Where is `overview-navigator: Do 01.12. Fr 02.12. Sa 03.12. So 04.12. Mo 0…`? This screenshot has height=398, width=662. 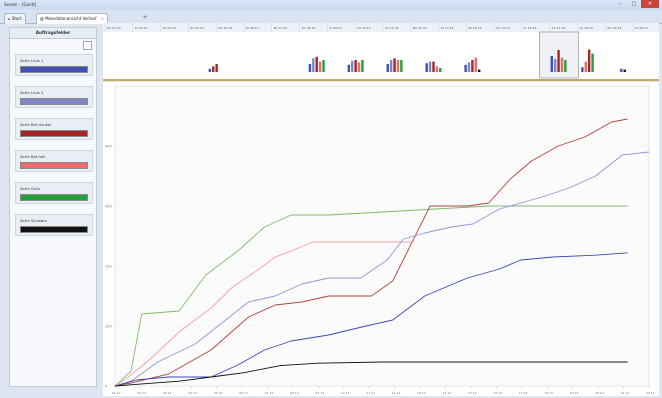 overview-navigator: Do 01.12. Fr 02.12. Sa 03.12. So 04.12. Mo 0… is located at coordinates (381, 52).